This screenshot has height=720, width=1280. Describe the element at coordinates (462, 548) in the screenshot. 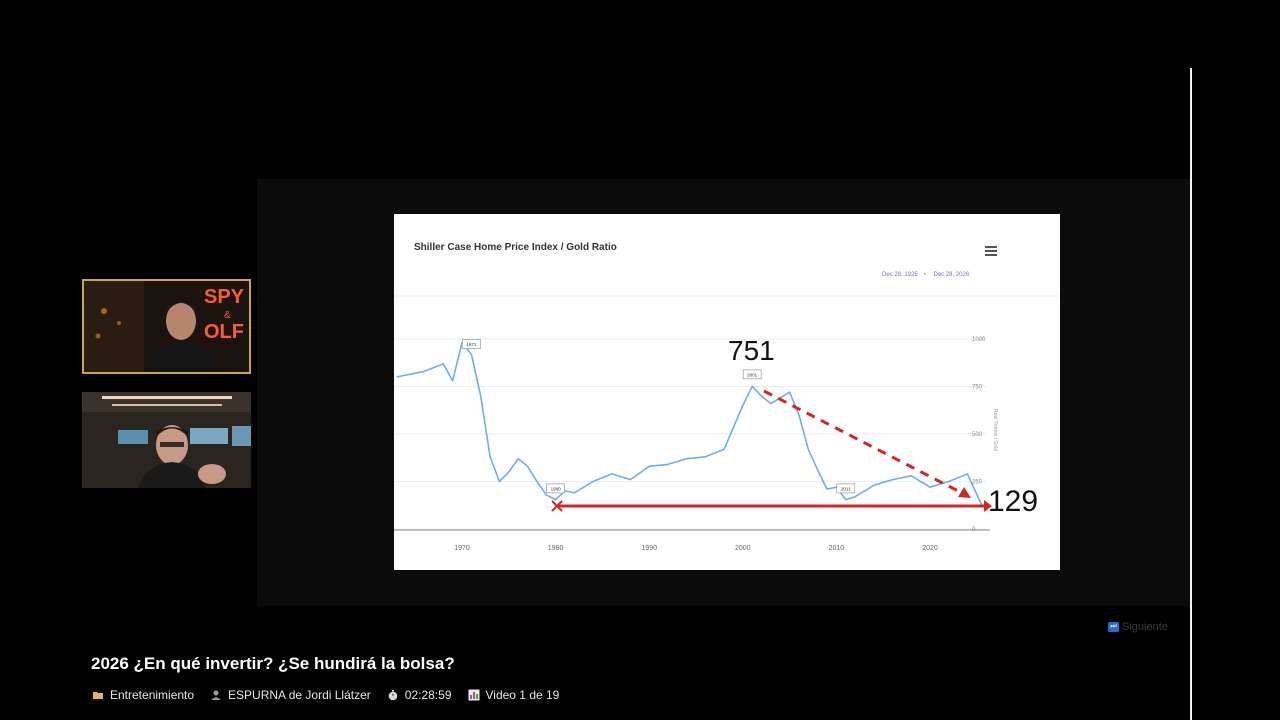

I see `x-tick-label: 1970` at that location.